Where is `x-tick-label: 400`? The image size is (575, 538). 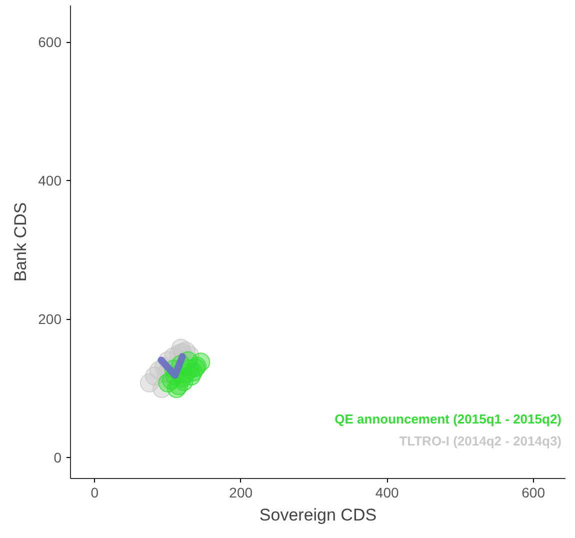
x-tick-label: 400 is located at coordinates (387, 492).